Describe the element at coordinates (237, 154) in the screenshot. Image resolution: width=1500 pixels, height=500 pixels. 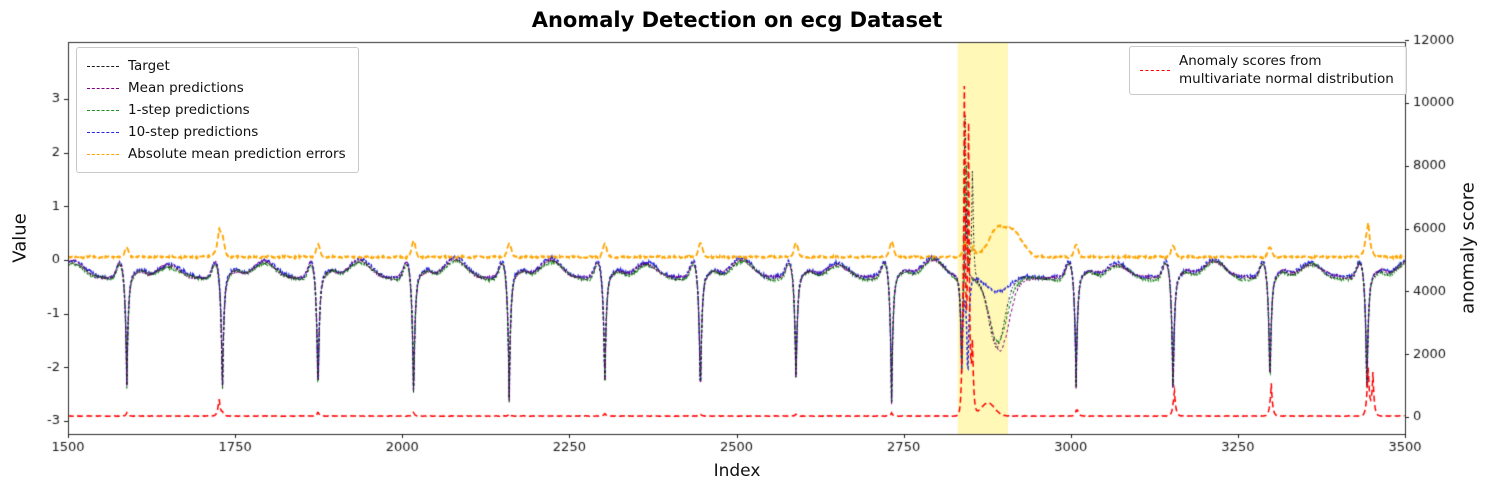
I see `legend-entry-label: Absolute mean prediction errors` at that location.